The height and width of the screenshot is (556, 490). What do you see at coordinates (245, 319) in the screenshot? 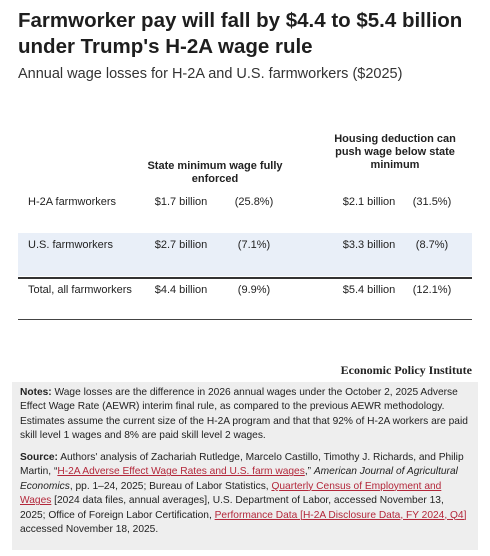
I see `table-bottom-rule` at bounding box center [245, 319].